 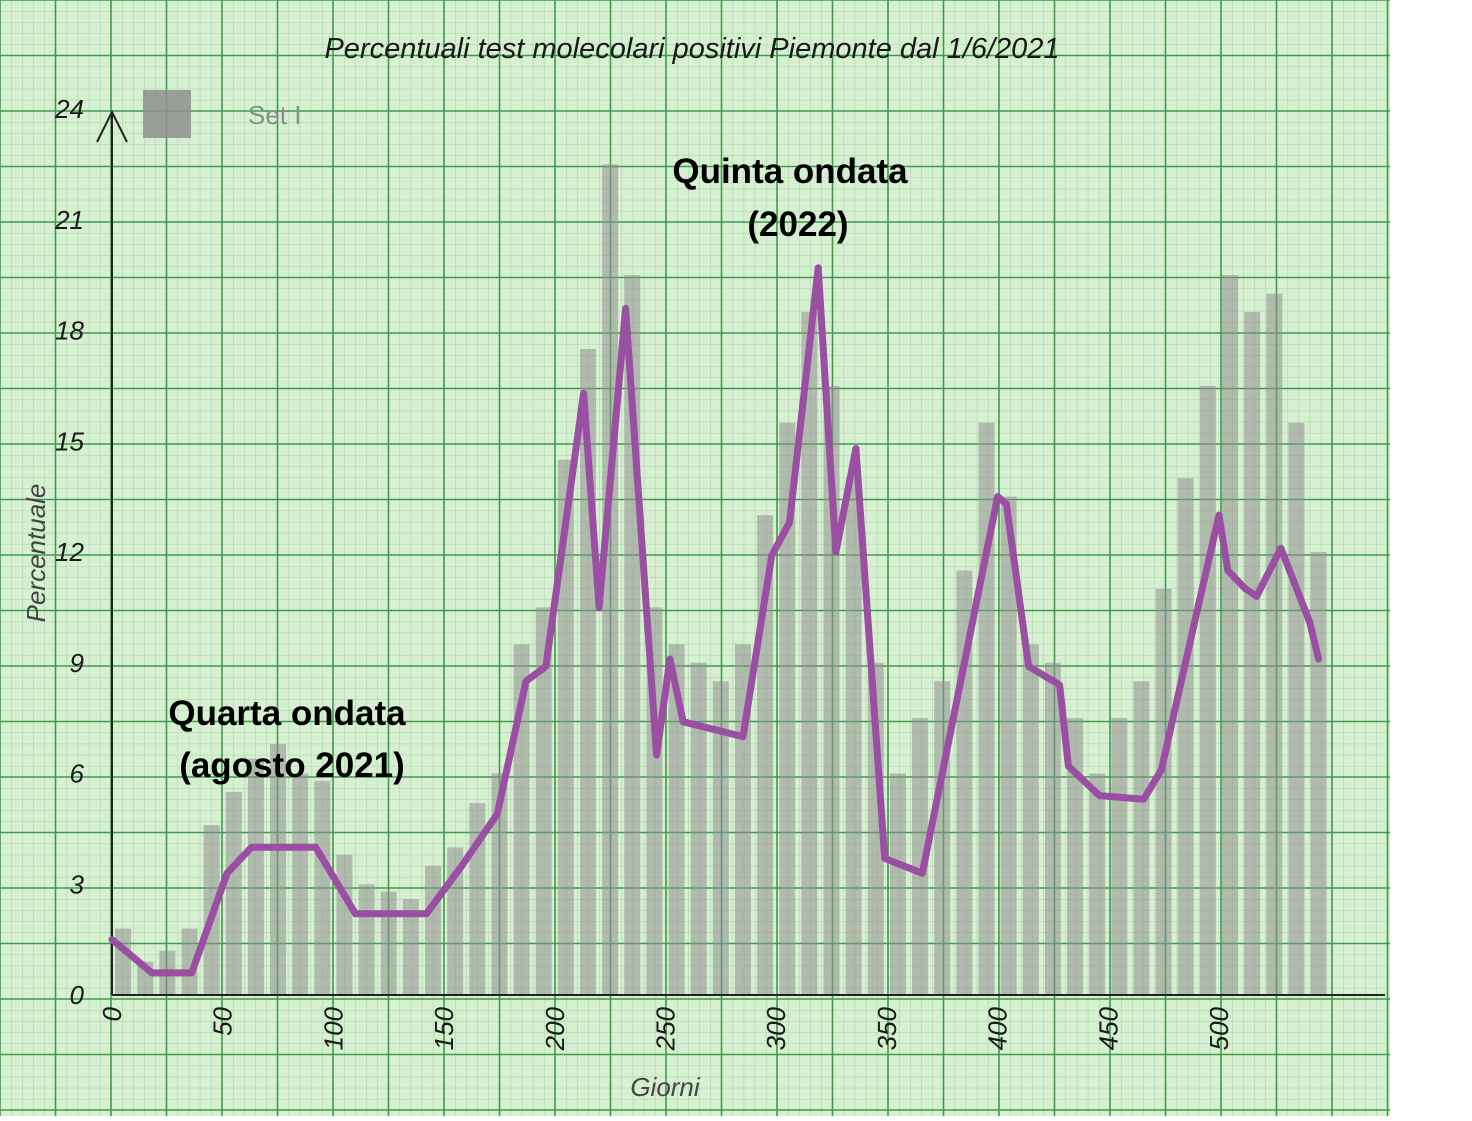 What do you see at coordinates (77, 995) in the screenshot?
I see `y-tick-label: 0` at bounding box center [77, 995].